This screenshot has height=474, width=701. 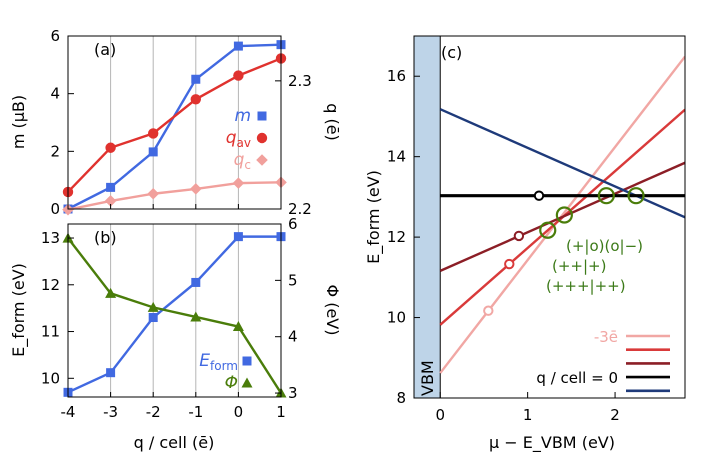 What do you see at coordinates (451, 52) in the screenshot?
I see `panel-c-tag: (c)` at bounding box center [451, 52].